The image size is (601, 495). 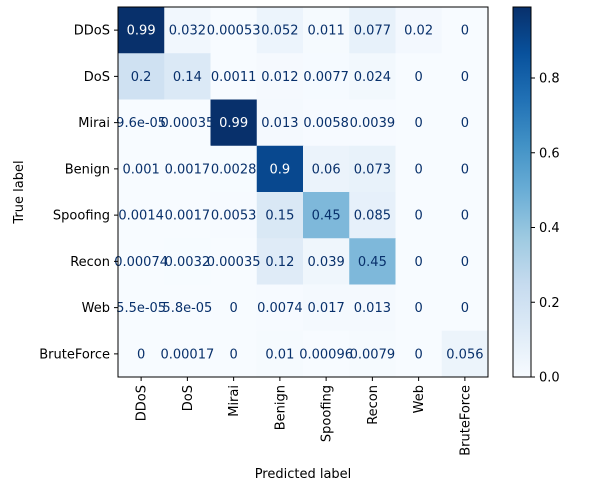 What do you see at coordinates (373, 354) in the screenshot?
I see `cell-value-label: 0.0079` at bounding box center [373, 354].